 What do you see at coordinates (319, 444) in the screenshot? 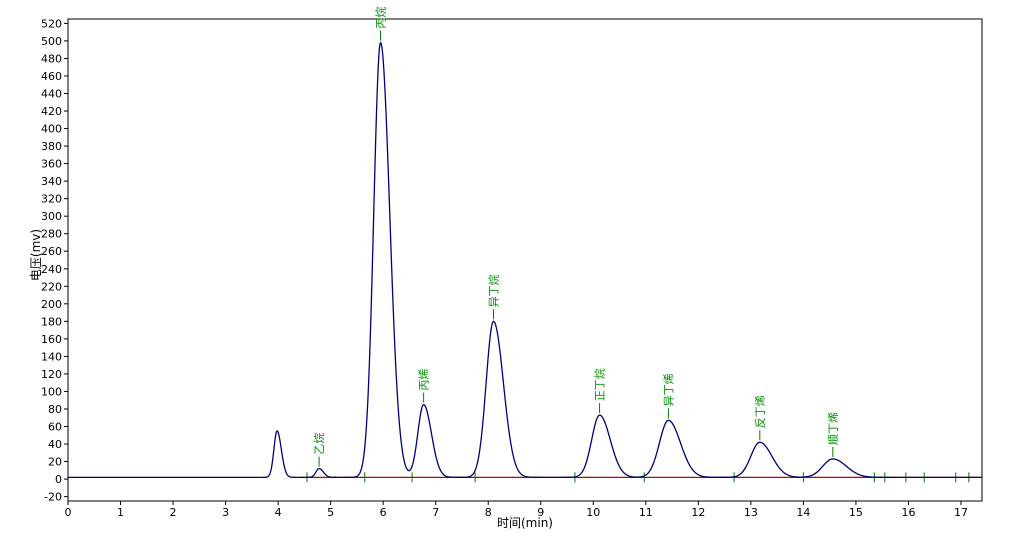
I see `peak-label: 乙烷` at bounding box center [319, 444].